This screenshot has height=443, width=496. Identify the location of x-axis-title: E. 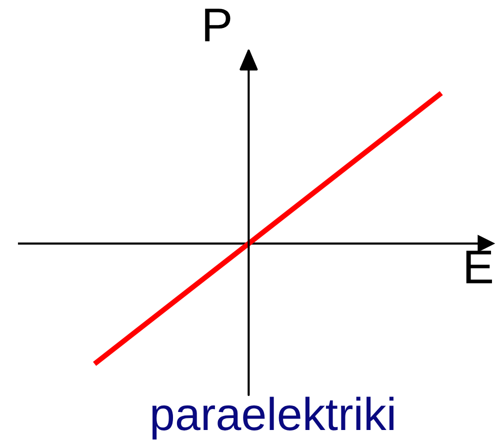
(479, 267).